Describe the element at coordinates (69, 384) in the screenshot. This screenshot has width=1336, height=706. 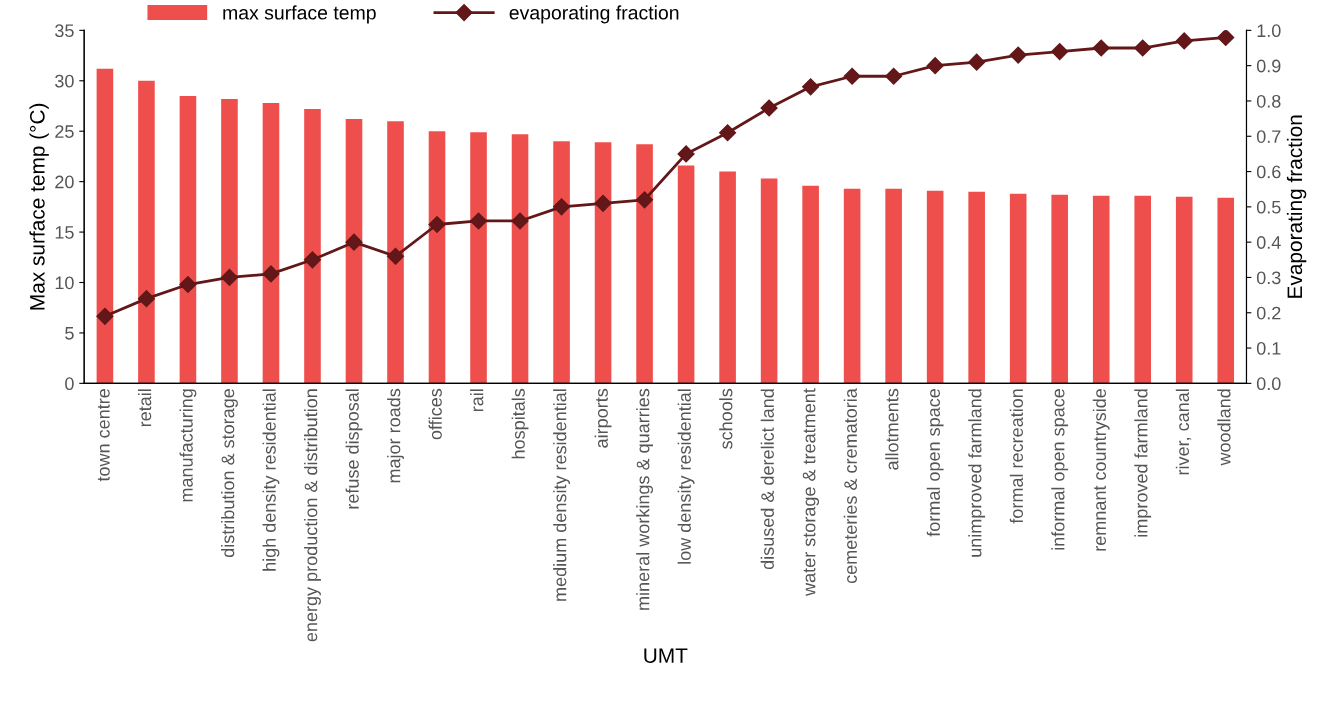
I see `y-tick-label: 0` at that location.